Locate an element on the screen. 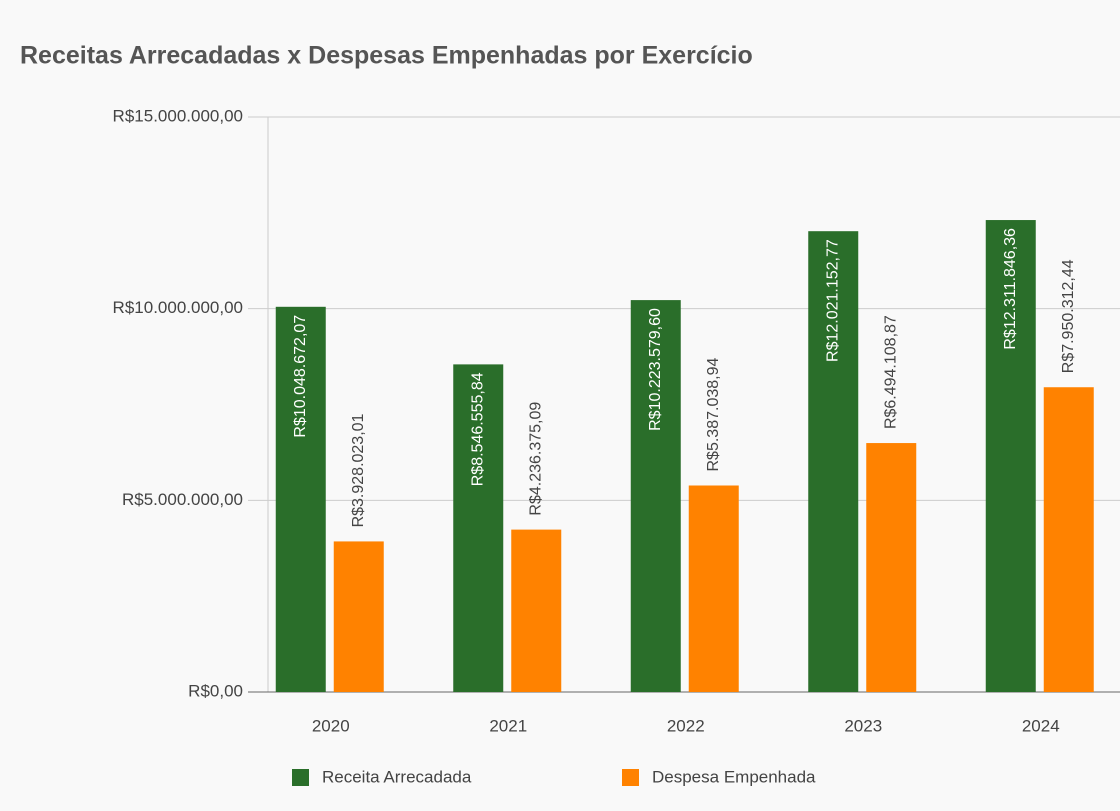 This screenshot has height=811, width=1120. legend-label: Receita Arrecadada is located at coordinates (397, 776).